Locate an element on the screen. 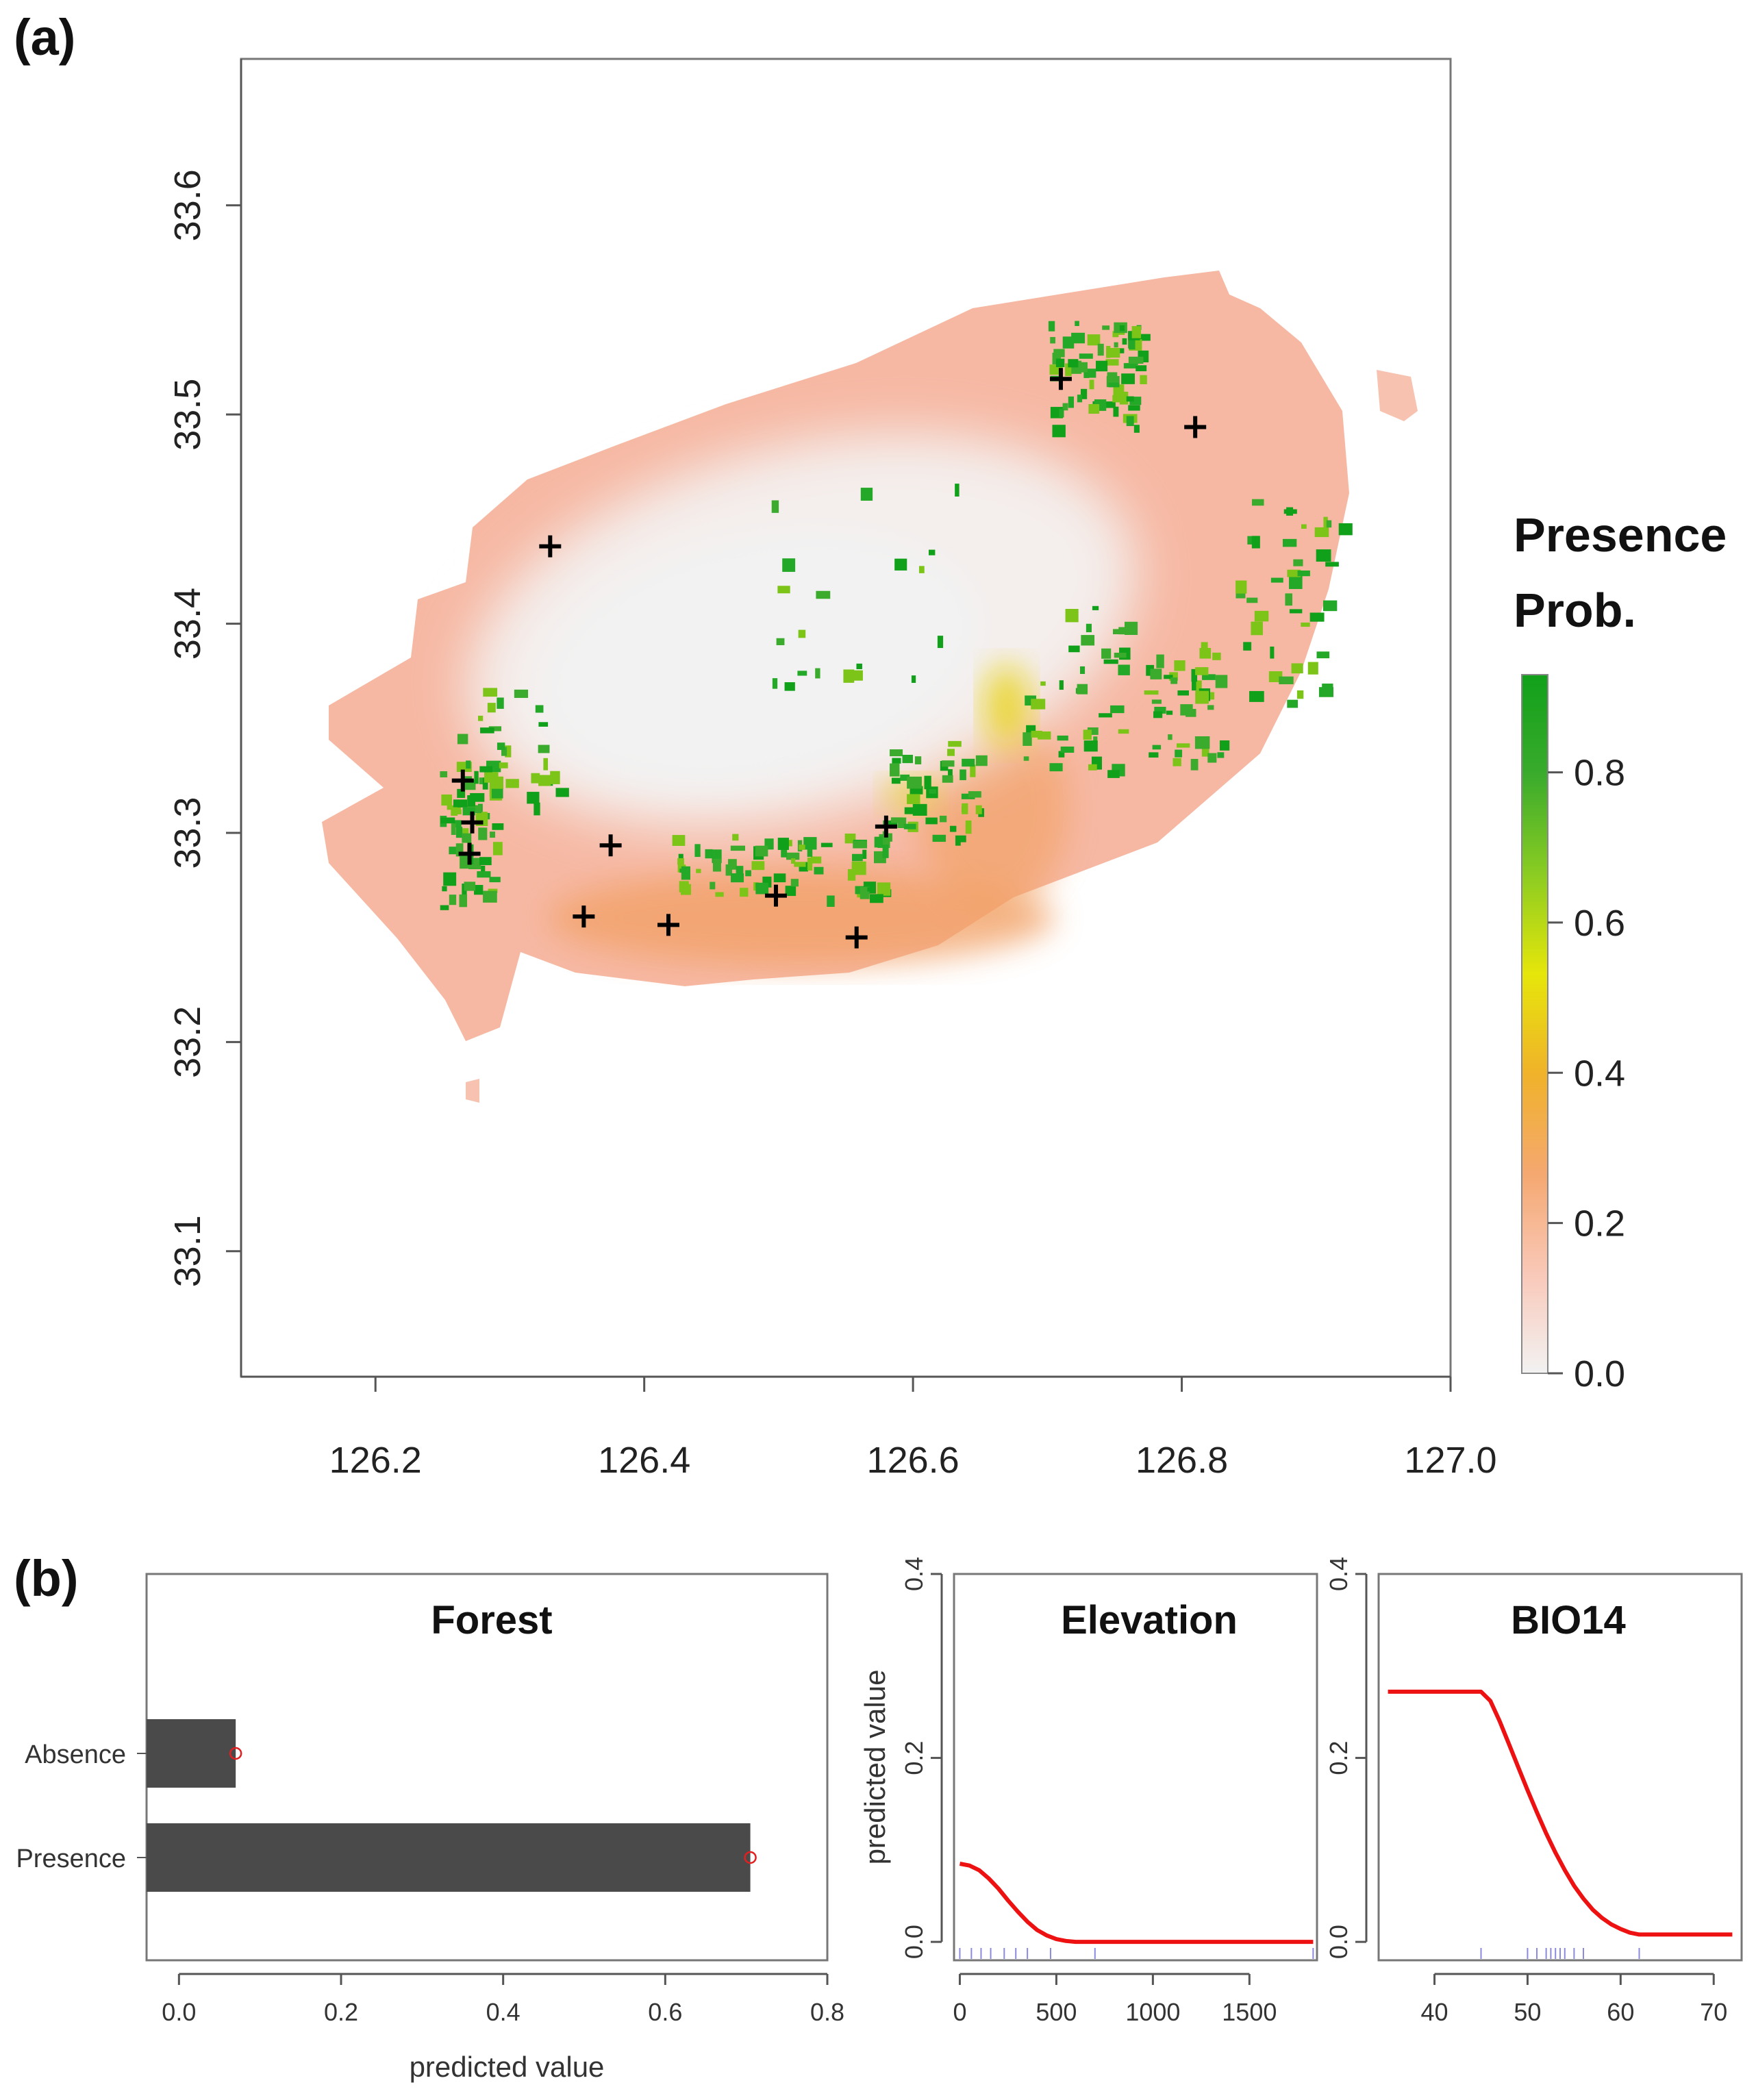 The width and height of the screenshot is (1756, 2100). elevation-title: Elevation is located at coordinates (1149, 1620).